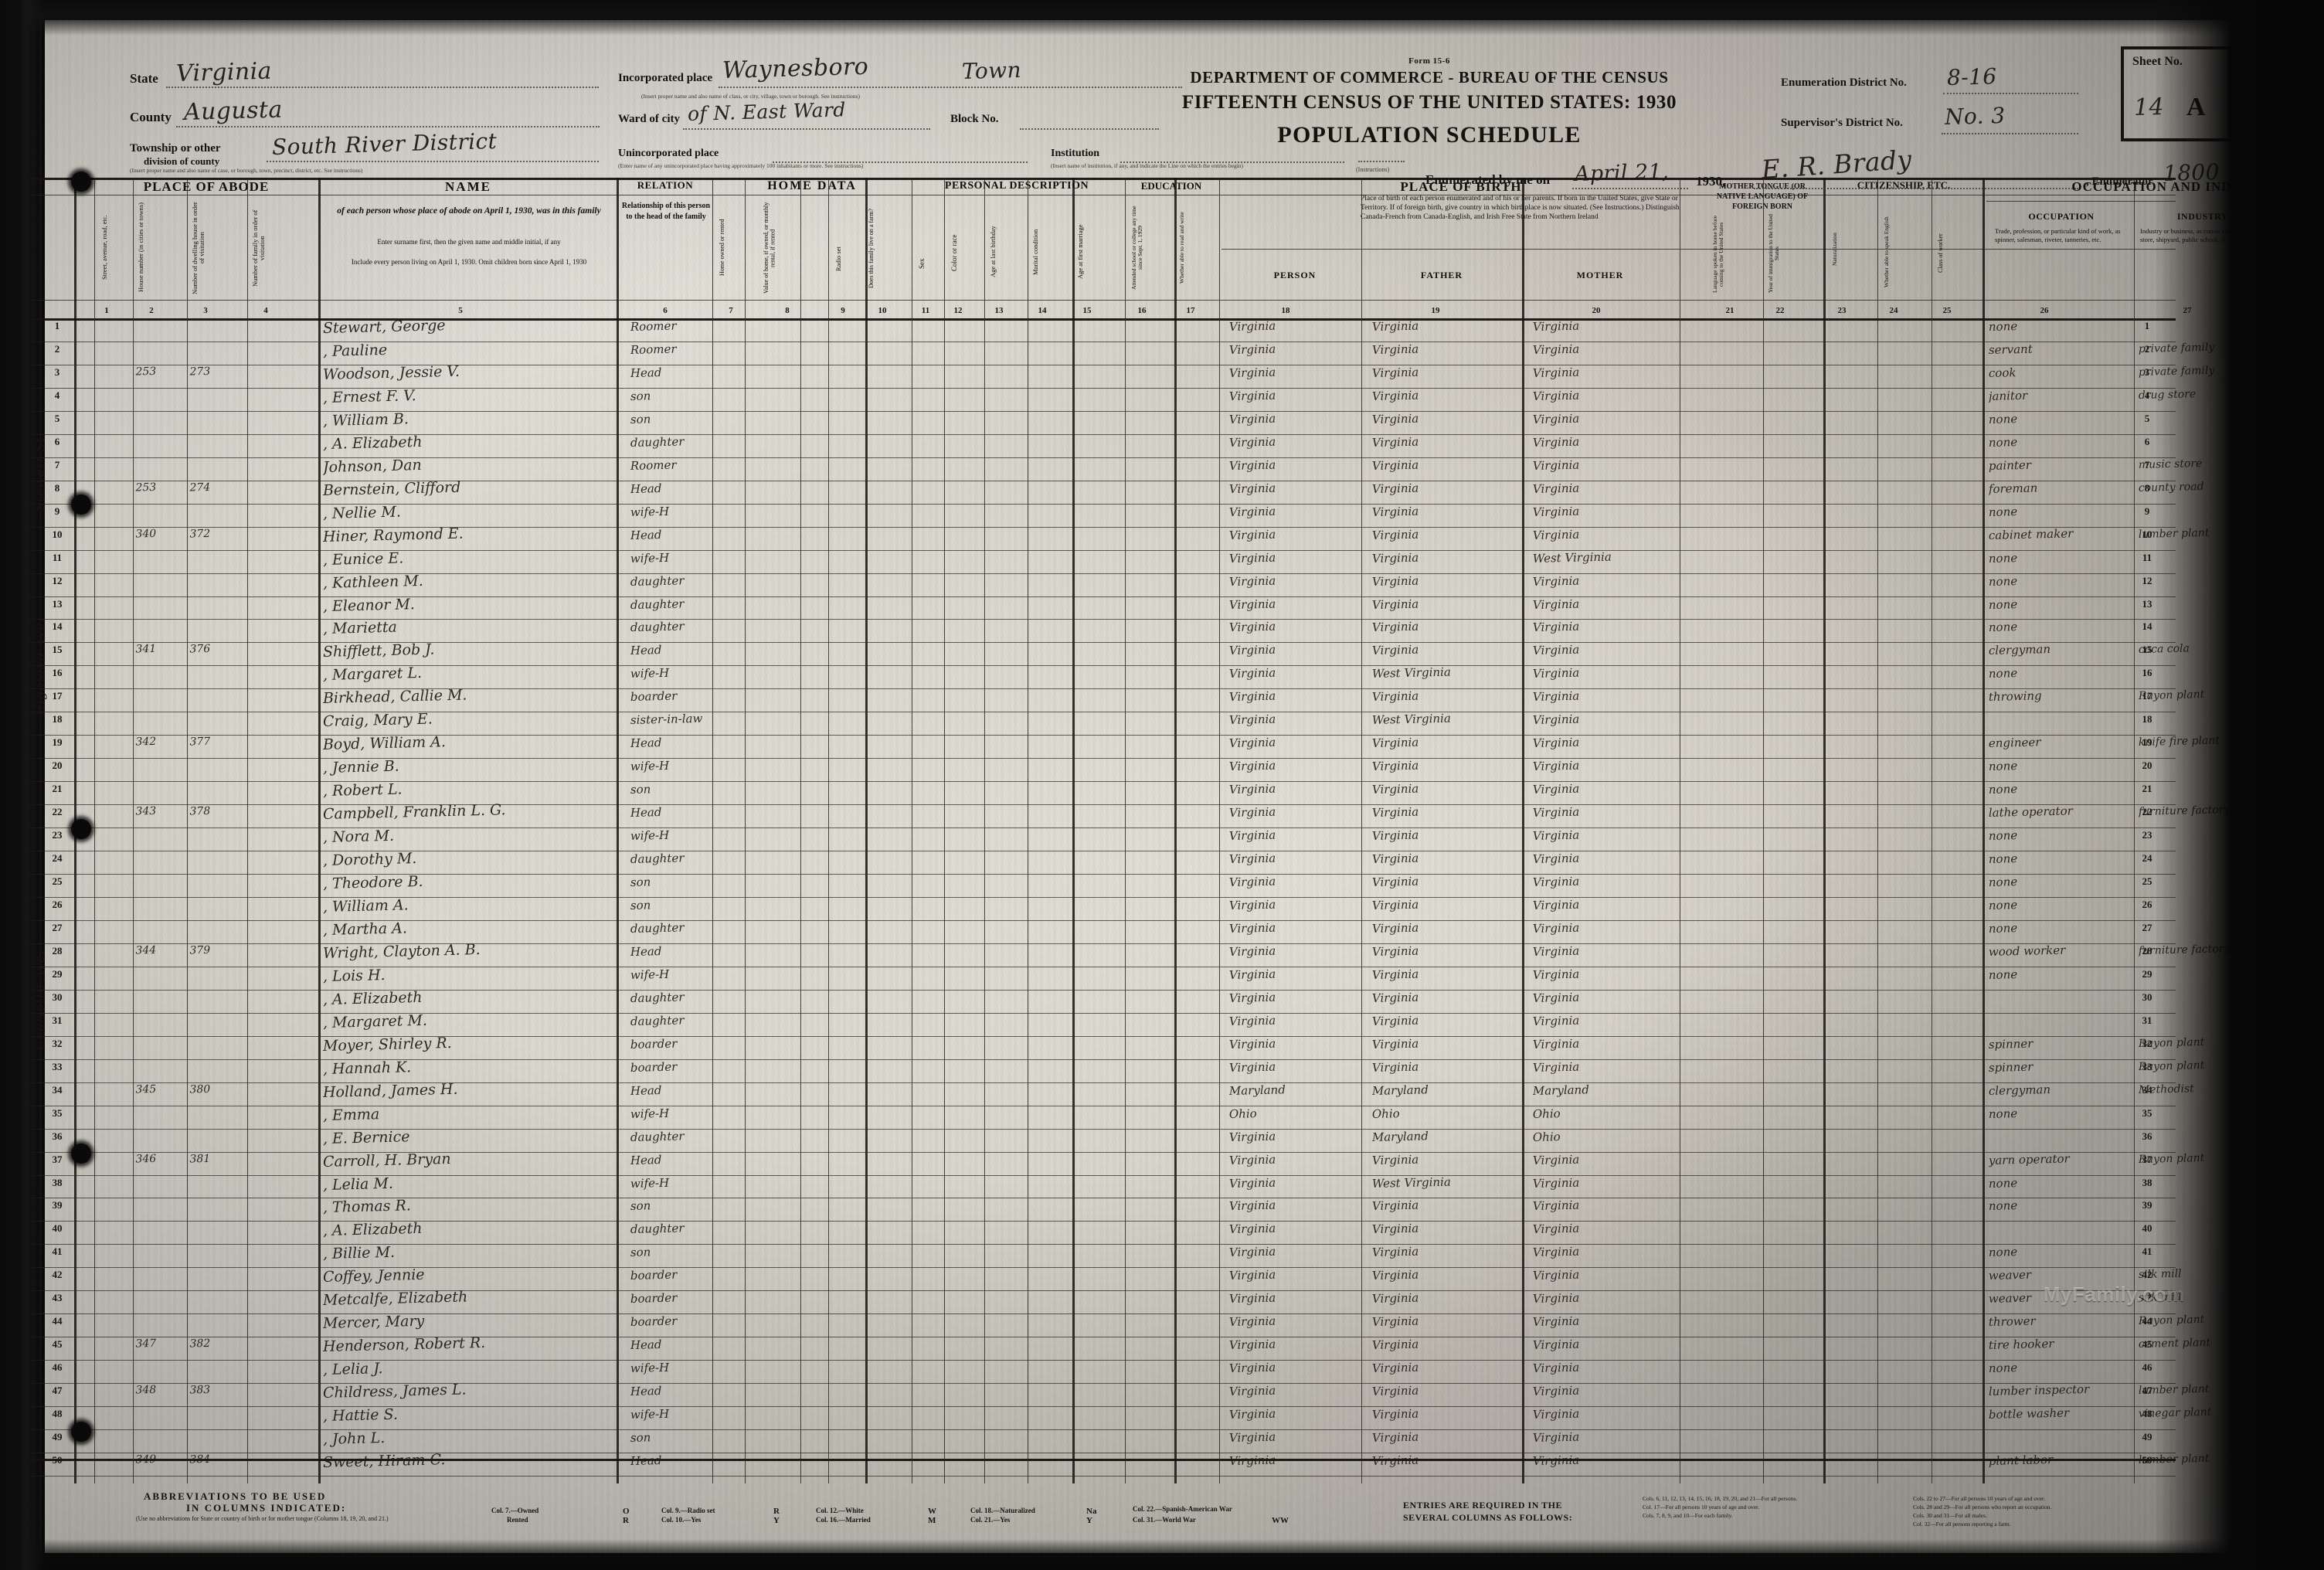  What do you see at coordinates (58, 1251) in the screenshot?
I see `row-number-left: 41` at bounding box center [58, 1251].